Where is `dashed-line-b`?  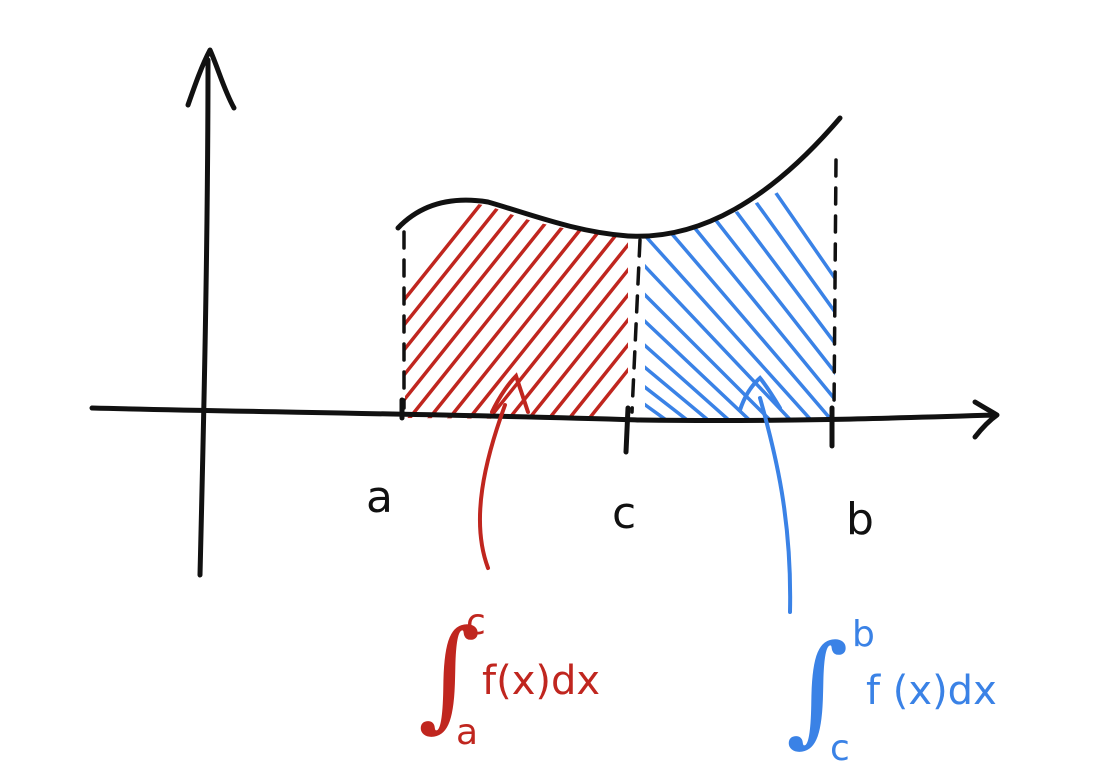 dashed-line-b is located at coordinates (835, 285).